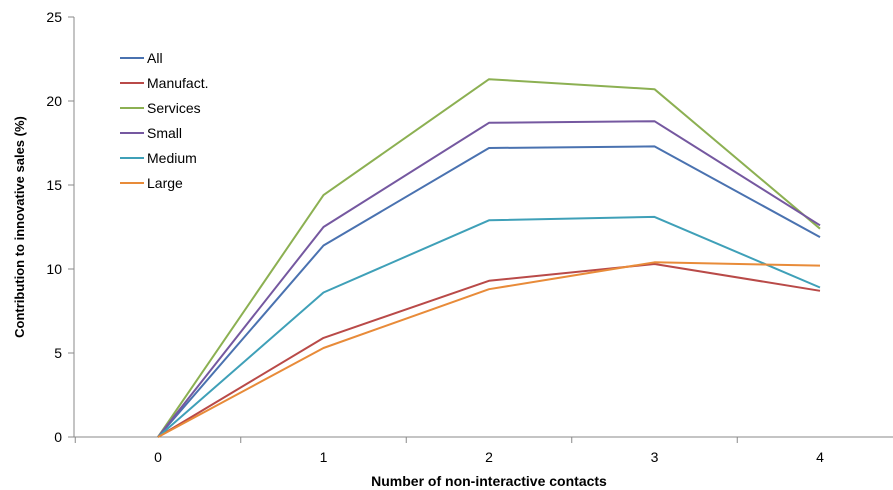 This screenshot has height=490, width=893. I want to click on x-tick-label: 4, so click(820, 457).